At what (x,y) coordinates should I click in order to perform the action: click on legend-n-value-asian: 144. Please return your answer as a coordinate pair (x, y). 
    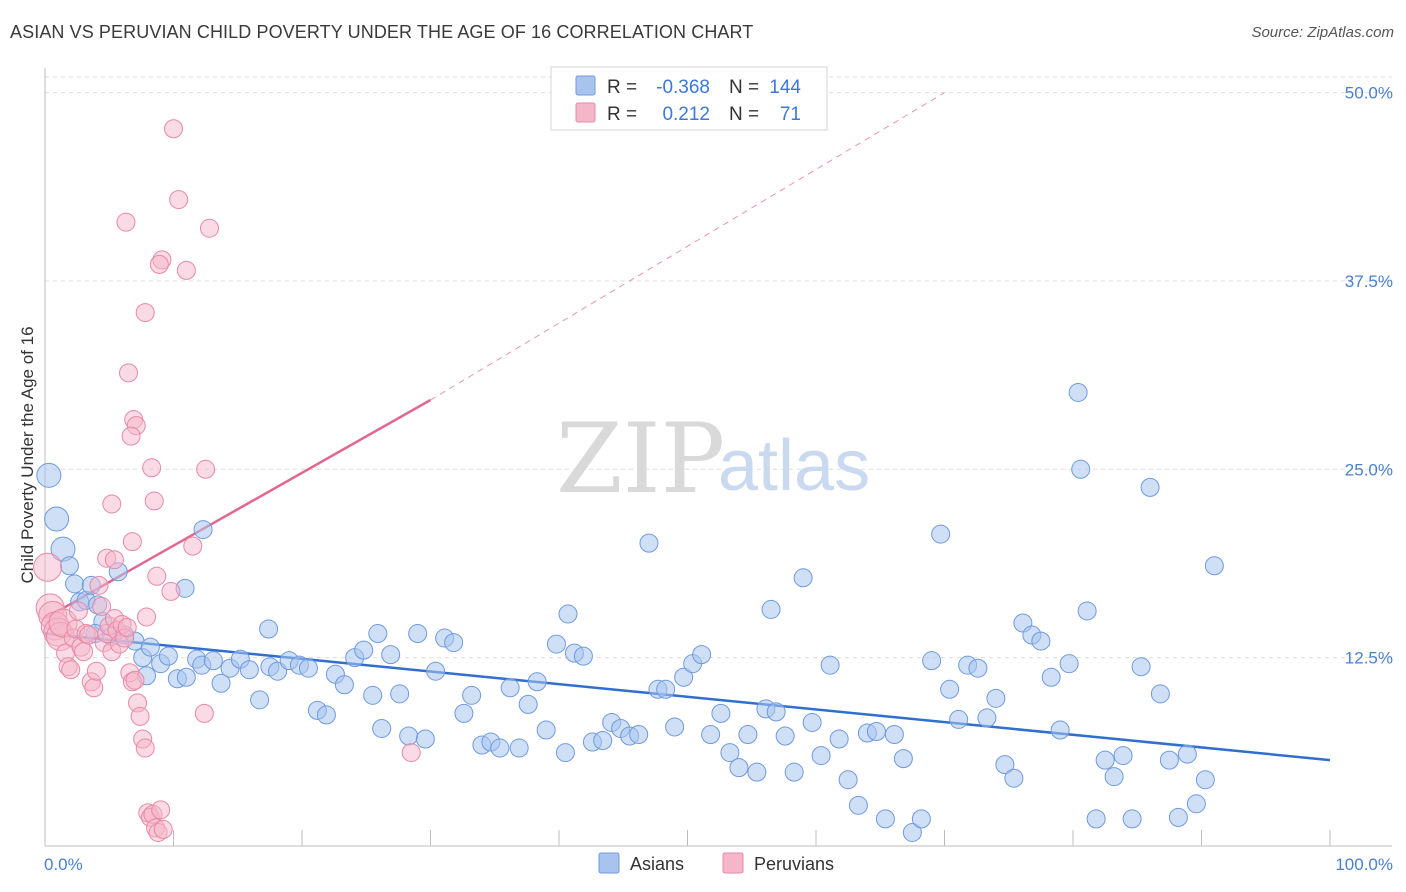
    Looking at the image, I should click on (785, 87).